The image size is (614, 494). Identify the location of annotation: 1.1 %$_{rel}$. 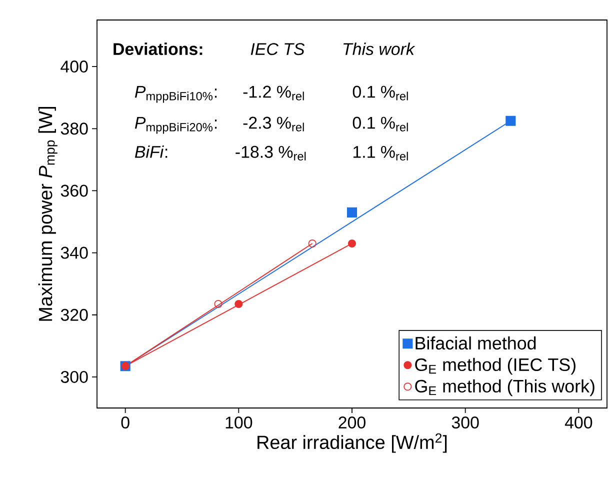
(380, 153).